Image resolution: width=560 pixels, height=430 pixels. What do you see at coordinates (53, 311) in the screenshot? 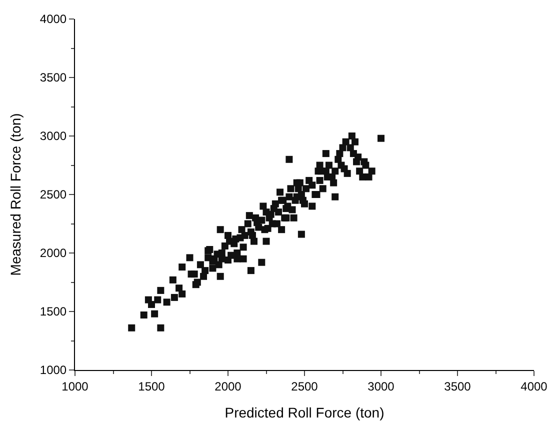
I see `y-tick-label: 1500` at bounding box center [53, 311].